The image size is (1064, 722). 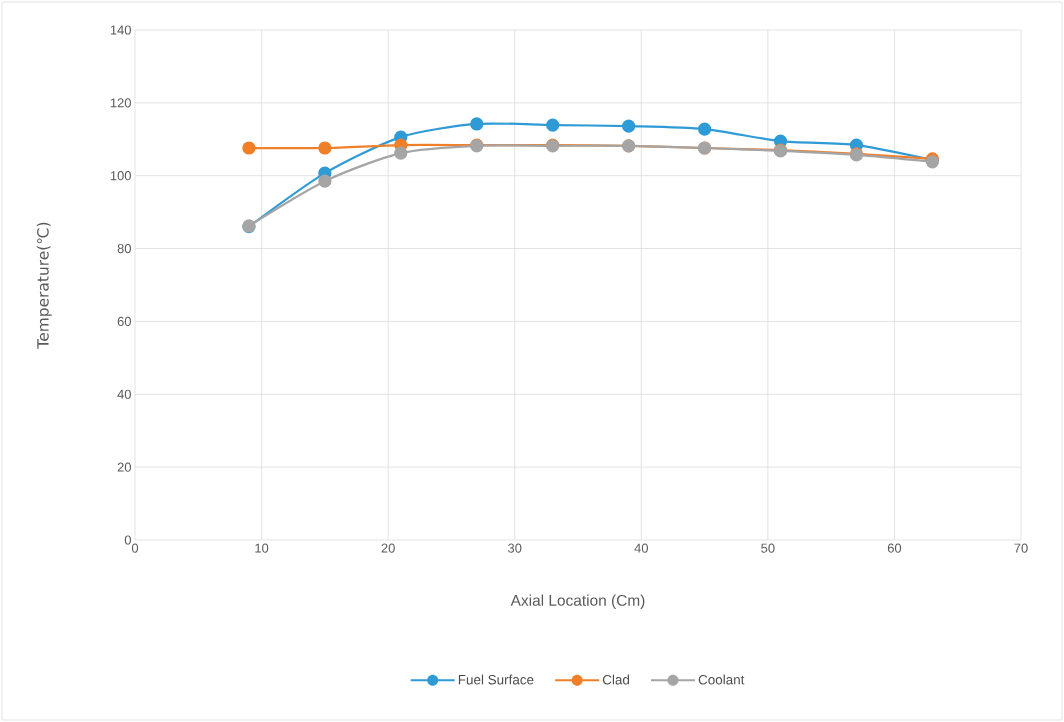 What do you see at coordinates (515, 548) in the screenshot?
I see `x-tick-label: 30` at bounding box center [515, 548].